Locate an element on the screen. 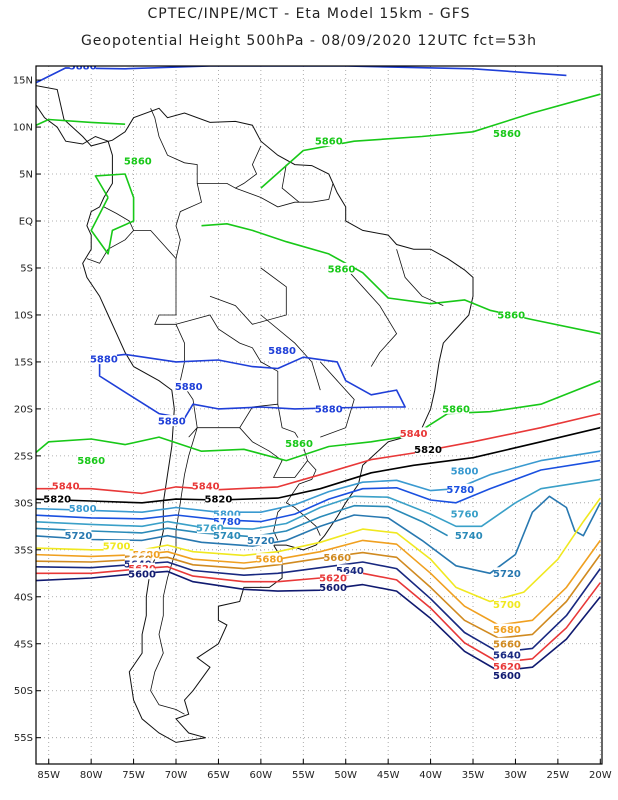  contour-label: 5720 is located at coordinates (79, 536).